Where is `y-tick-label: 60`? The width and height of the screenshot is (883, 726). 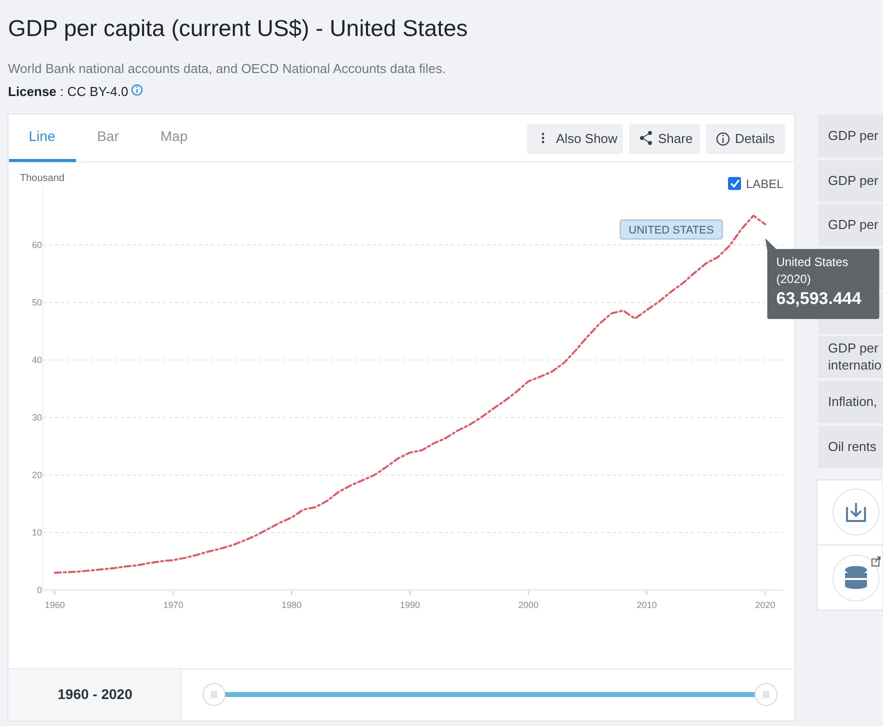
y-tick-label: 60 is located at coordinates (37, 245).